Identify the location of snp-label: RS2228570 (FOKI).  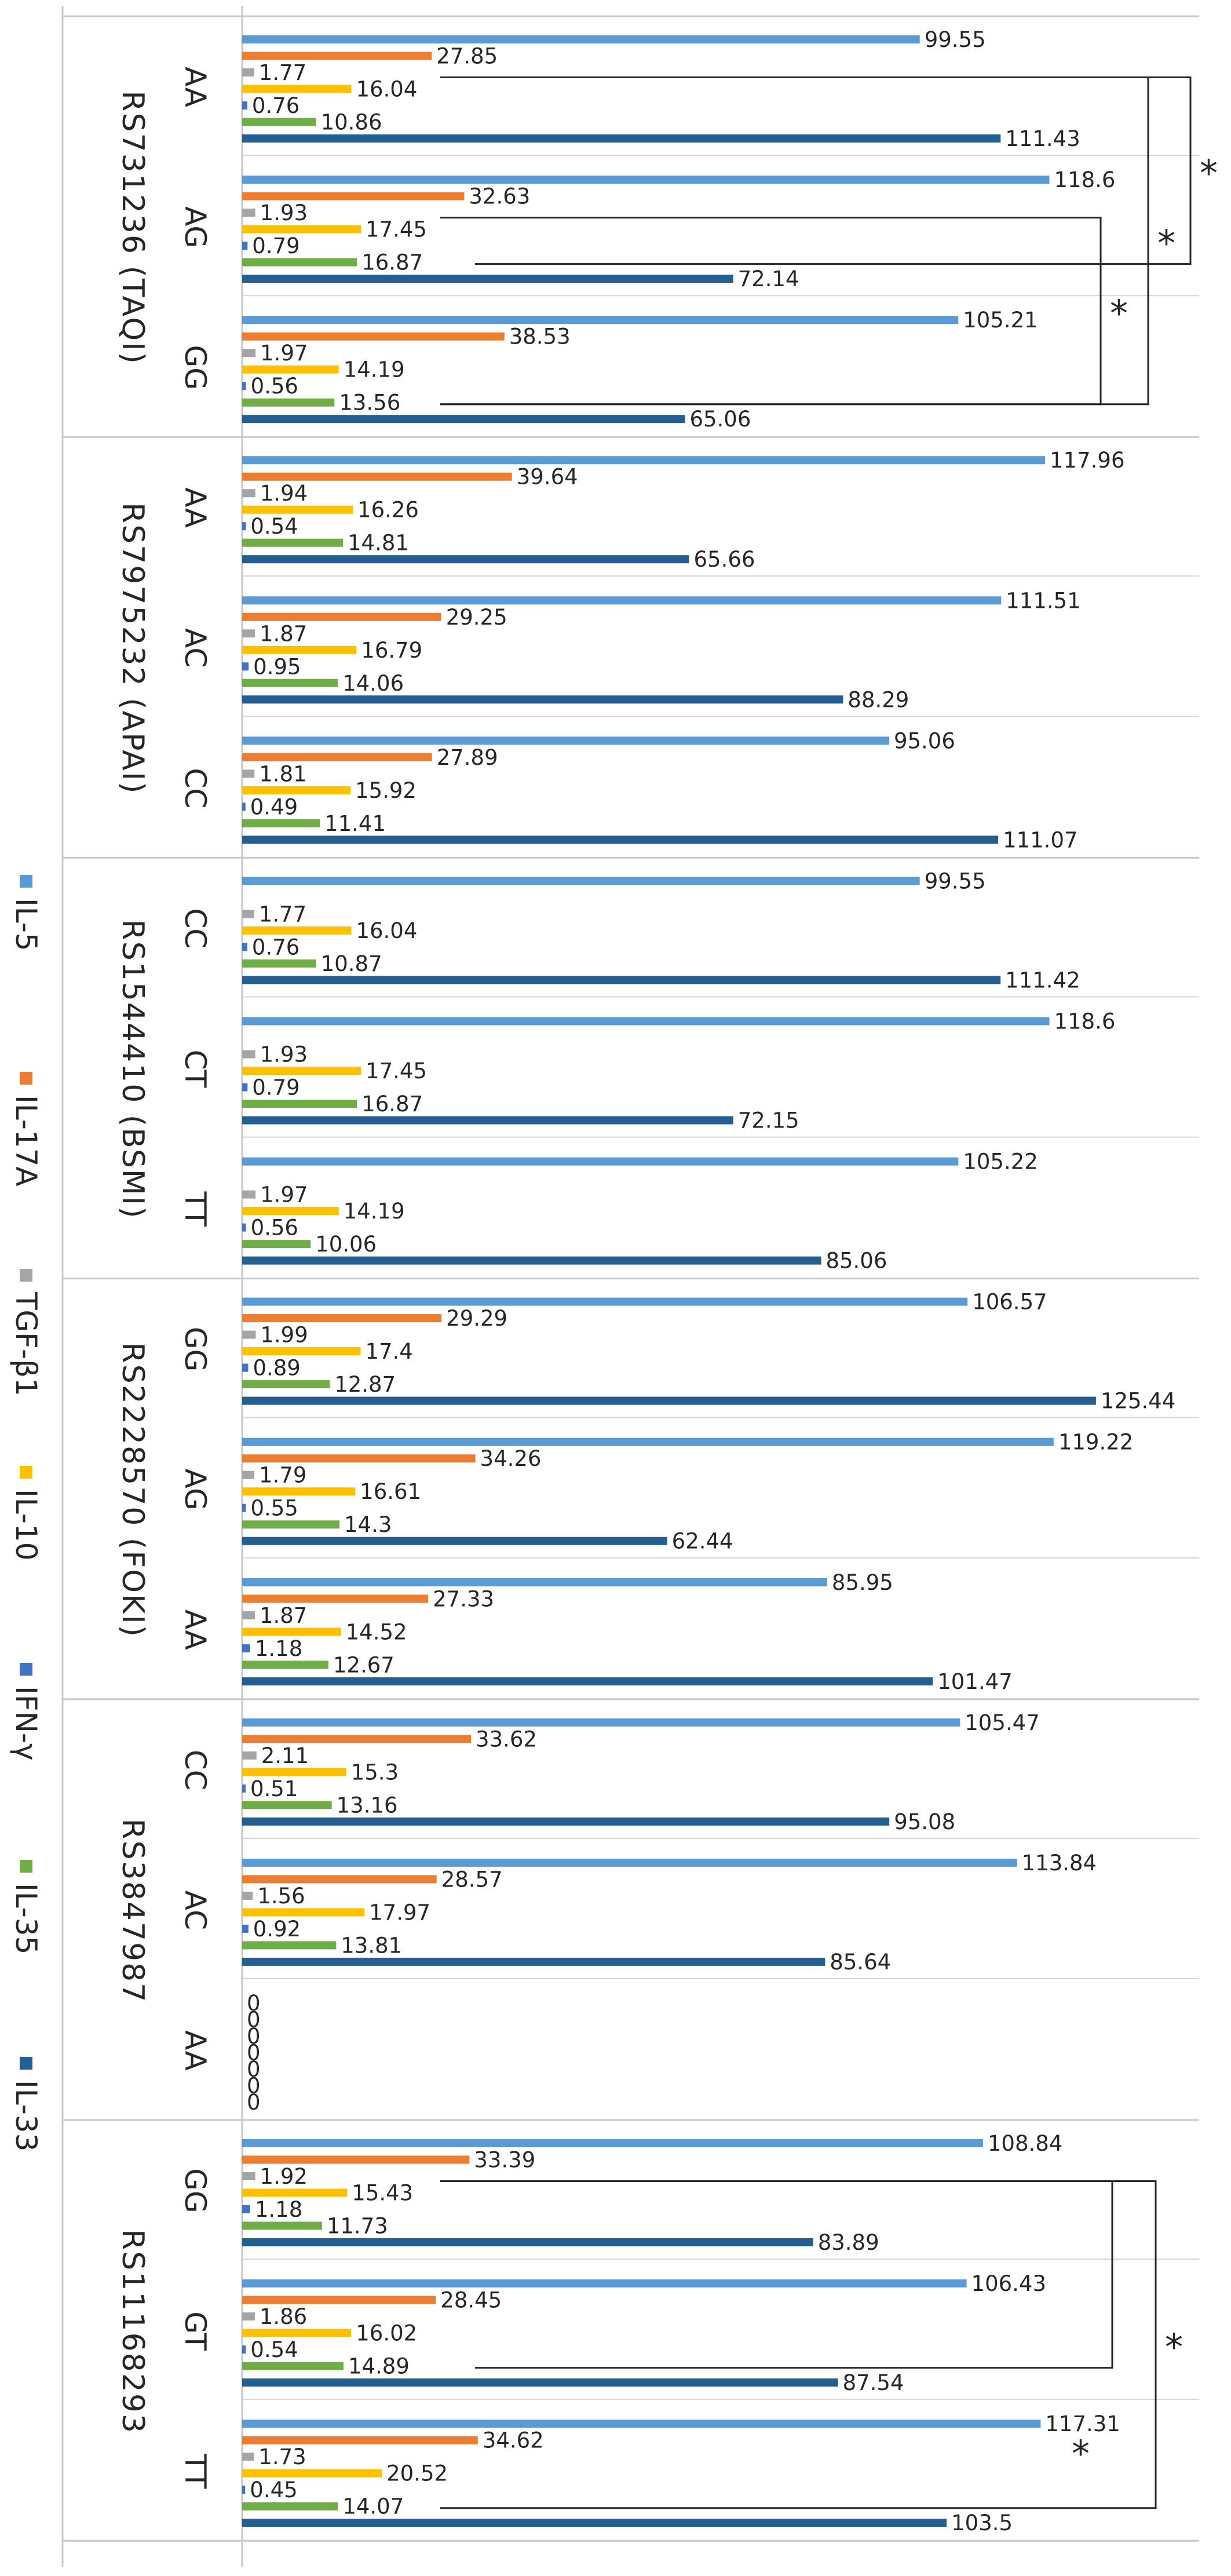
(132, 1490).